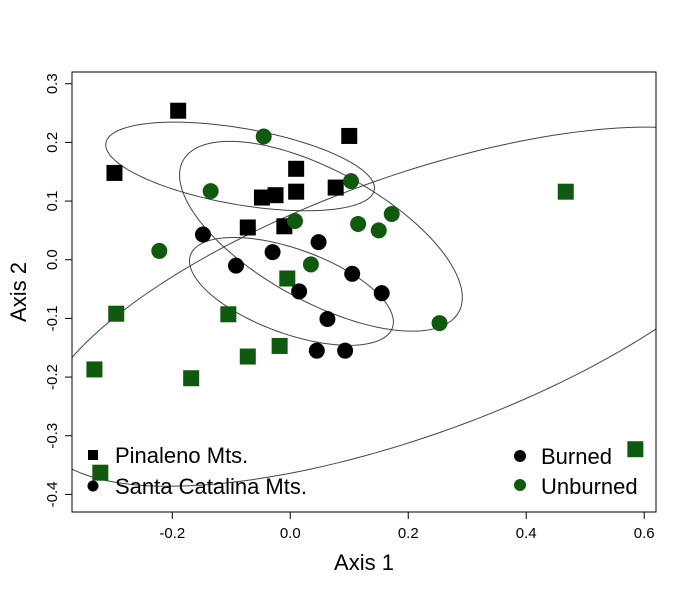 The image size is (700, 600). Describe the element at coordinates (290, 533) in the screenshot. I see `x-tick-label: 0.0` at that location.